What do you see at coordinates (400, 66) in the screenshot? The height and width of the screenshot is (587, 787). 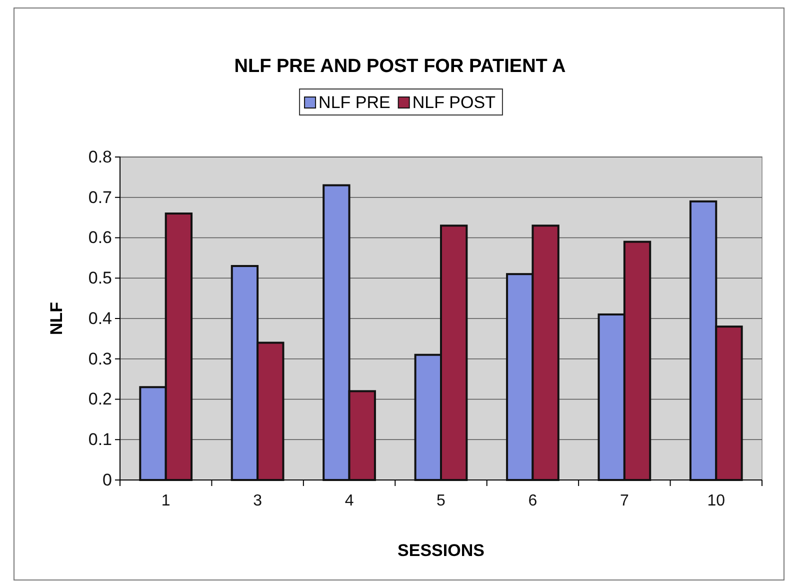 I see `chart-title: NLF PRE AND POST FOR PATIENT A` at bounding box center [400, 66].